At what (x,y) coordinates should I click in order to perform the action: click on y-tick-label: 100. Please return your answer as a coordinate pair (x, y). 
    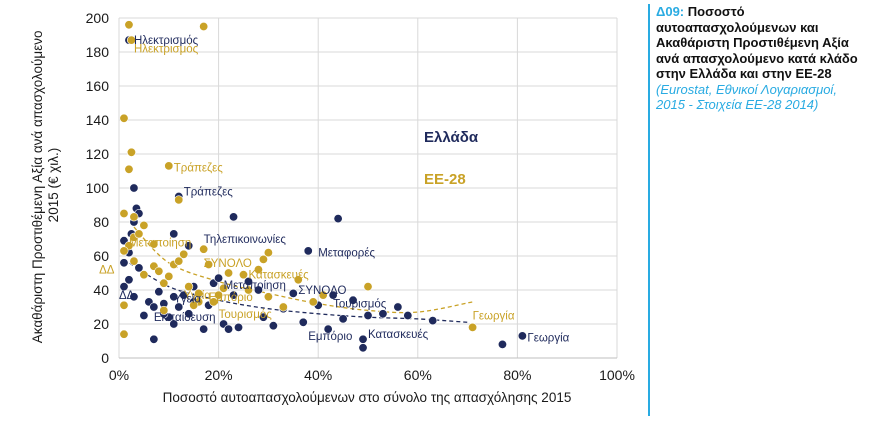
    Looking at the image, I should click on (98, 188).